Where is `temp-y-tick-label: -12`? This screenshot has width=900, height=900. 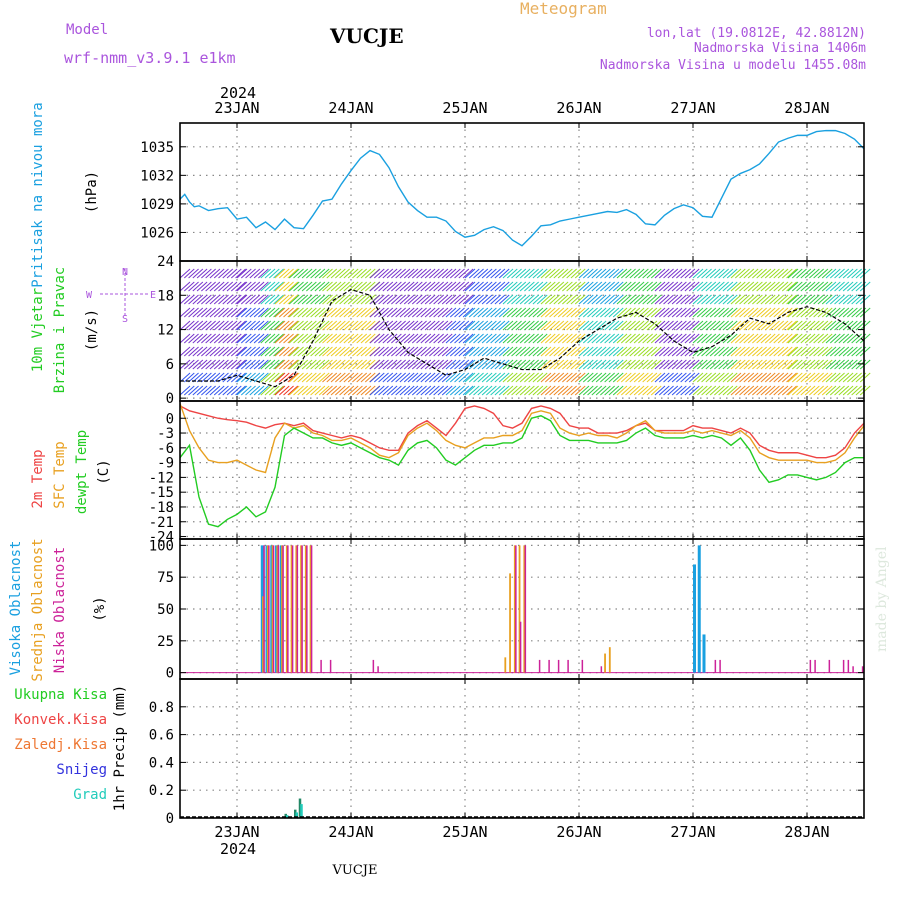 temp-y-tick-label: -12 is located at coordinates (161, 478).